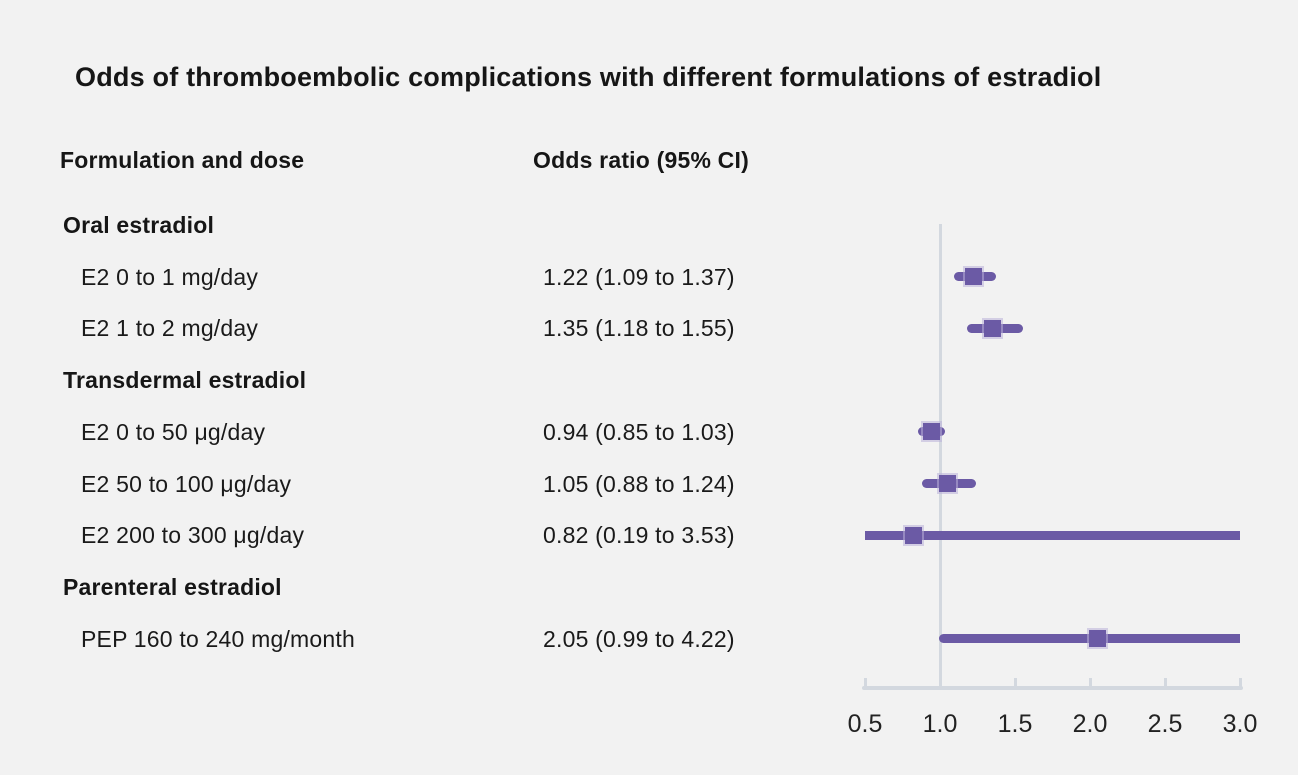  What do you see at coordinates (639, 638) in the screenshot?
I see `row-odds-ratio-value: 2.05 (0.99 to 4.22)` at bounding box center [639, 638].